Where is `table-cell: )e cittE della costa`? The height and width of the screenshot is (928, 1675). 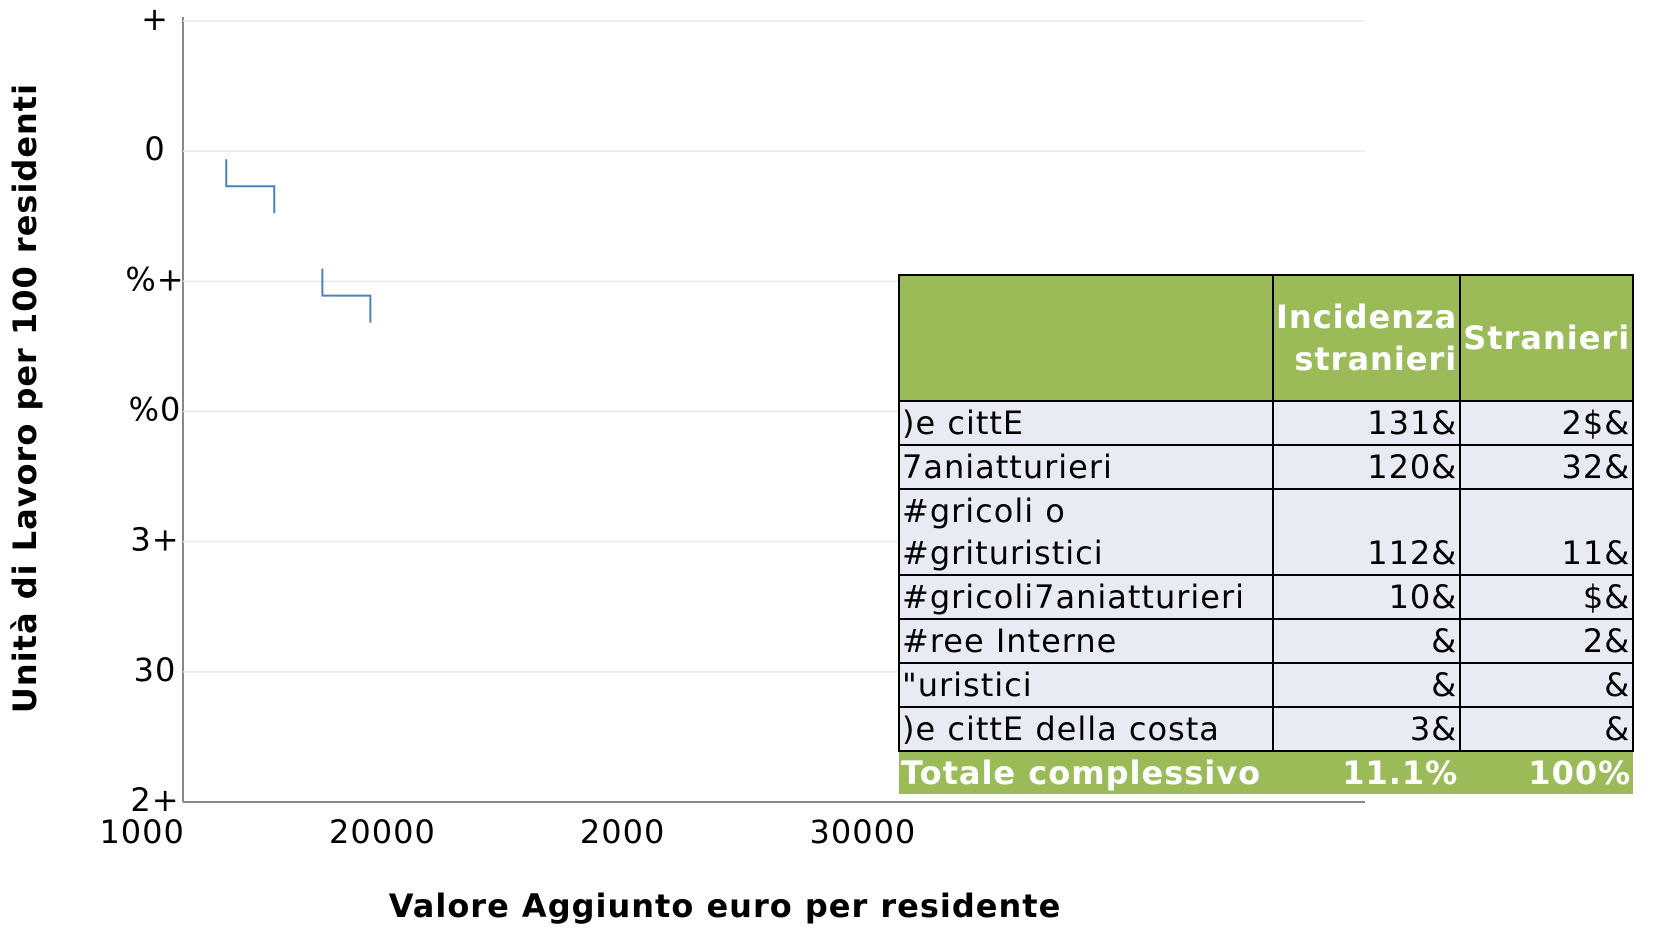
table-cell: )e cittE della costa is located at coordinates (1086, 729).